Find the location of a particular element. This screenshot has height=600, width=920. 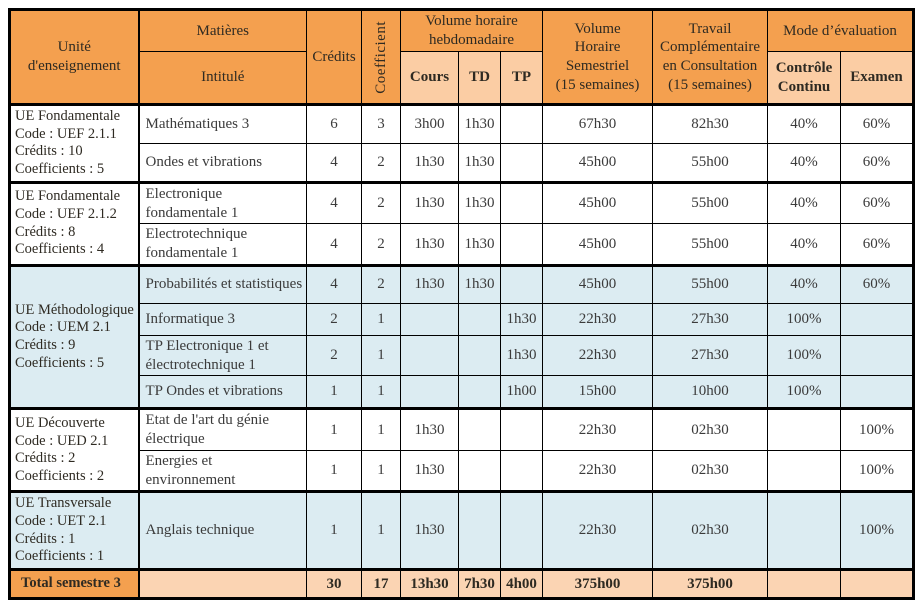

total-travail: 375h00 is located at coordinates (710, 583).